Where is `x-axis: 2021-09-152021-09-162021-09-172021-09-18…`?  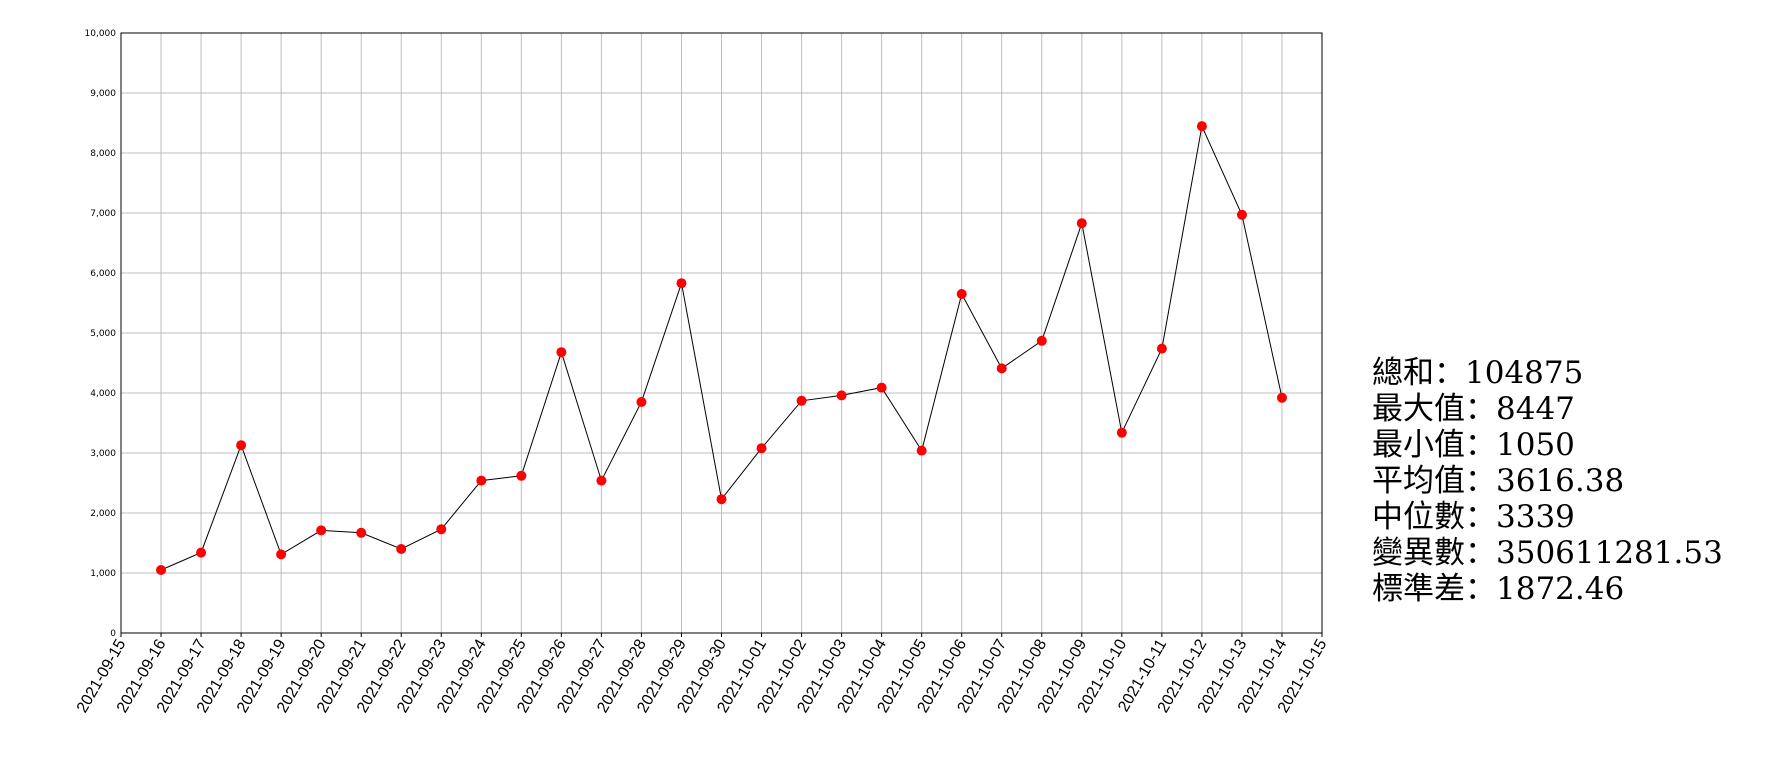 x-axis: 2021-09-152021-09-162021-09-172021-09-18… is located at coordinates (702, 674).